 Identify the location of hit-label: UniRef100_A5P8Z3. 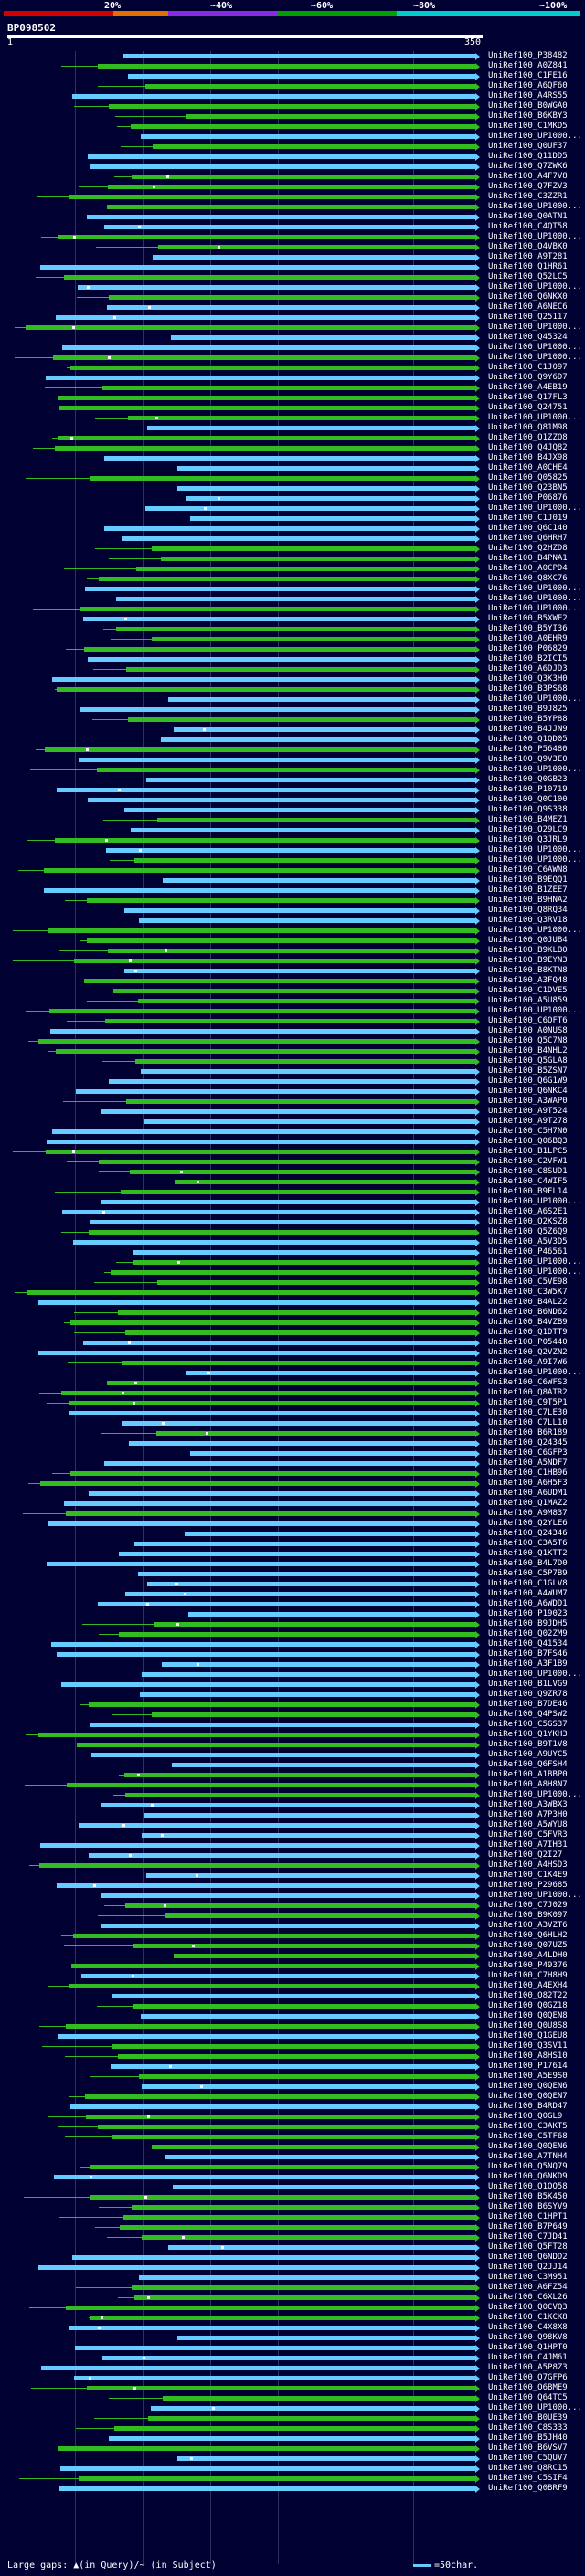
(528, 2367).